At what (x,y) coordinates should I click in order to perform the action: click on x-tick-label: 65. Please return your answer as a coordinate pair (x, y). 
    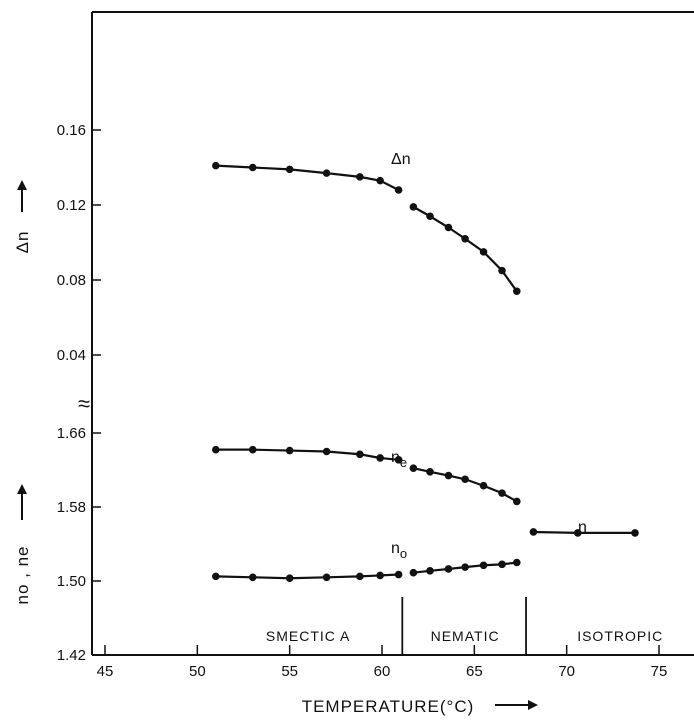
    Looking at the image, I should click on (474, 671).